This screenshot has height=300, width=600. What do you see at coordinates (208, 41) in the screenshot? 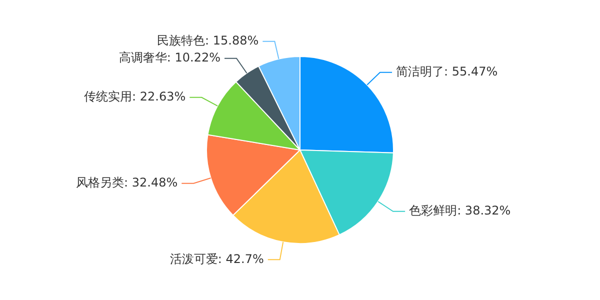
I see `slice-label: 民族特色: 15.88%` at bounding box center [208, 41].